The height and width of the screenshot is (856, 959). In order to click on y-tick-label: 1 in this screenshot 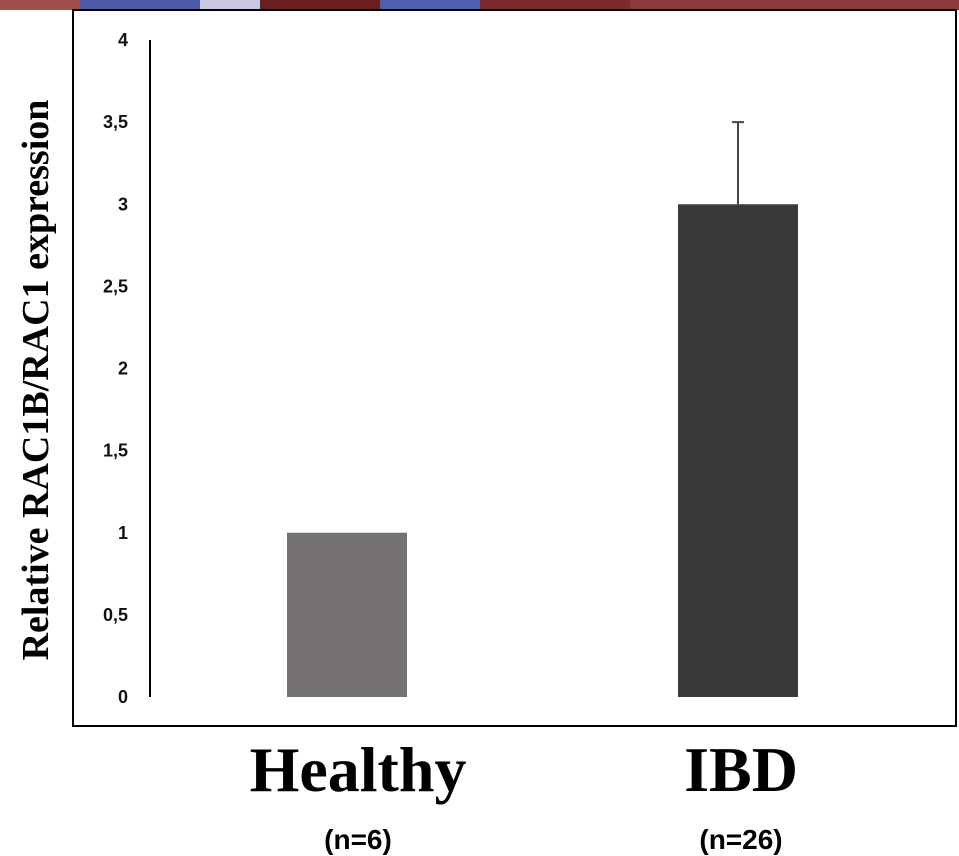, I will do `click(123, 533)`.